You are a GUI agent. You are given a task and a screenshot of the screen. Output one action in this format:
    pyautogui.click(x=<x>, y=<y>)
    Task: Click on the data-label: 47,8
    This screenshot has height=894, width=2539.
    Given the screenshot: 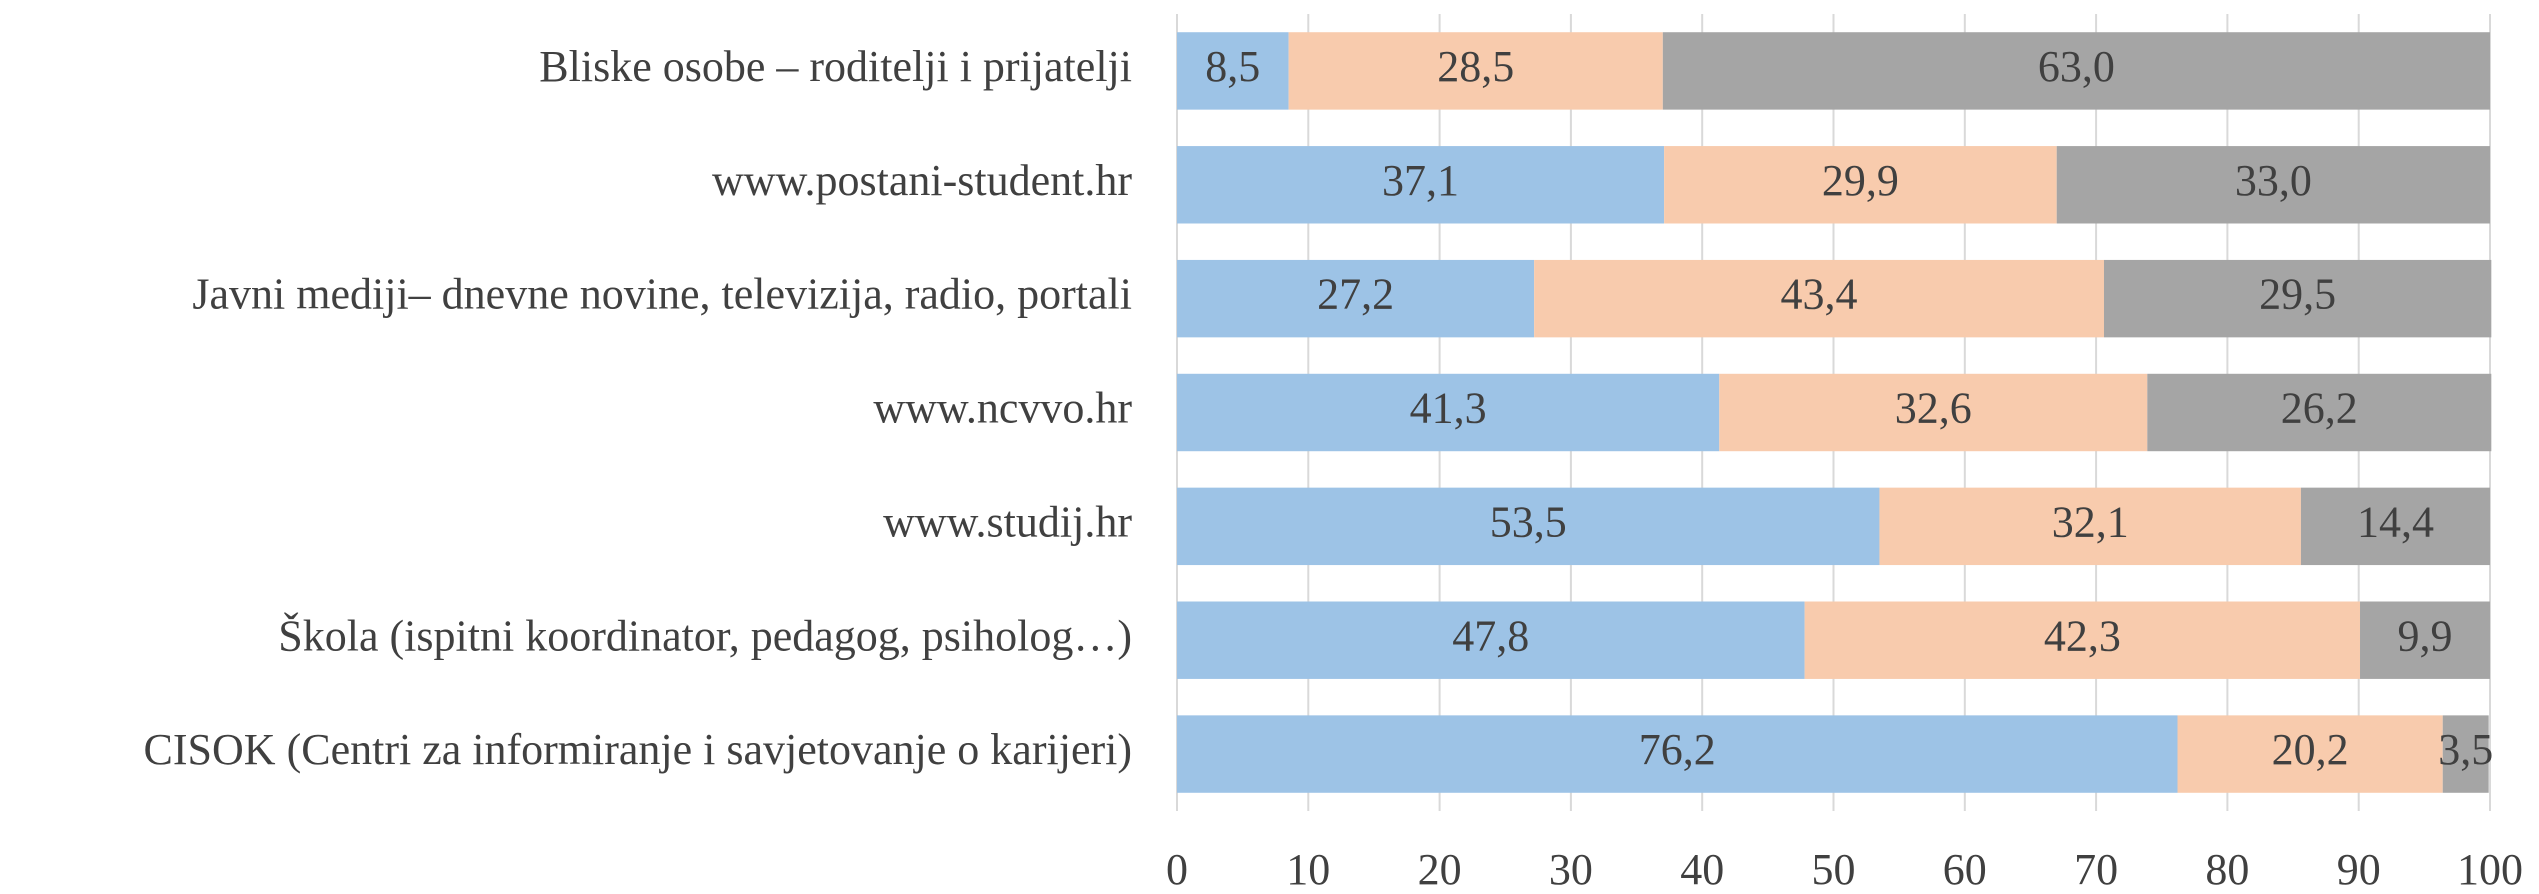 What is the action you would take?
    pyautogui.click(x=1490, y=635)
    